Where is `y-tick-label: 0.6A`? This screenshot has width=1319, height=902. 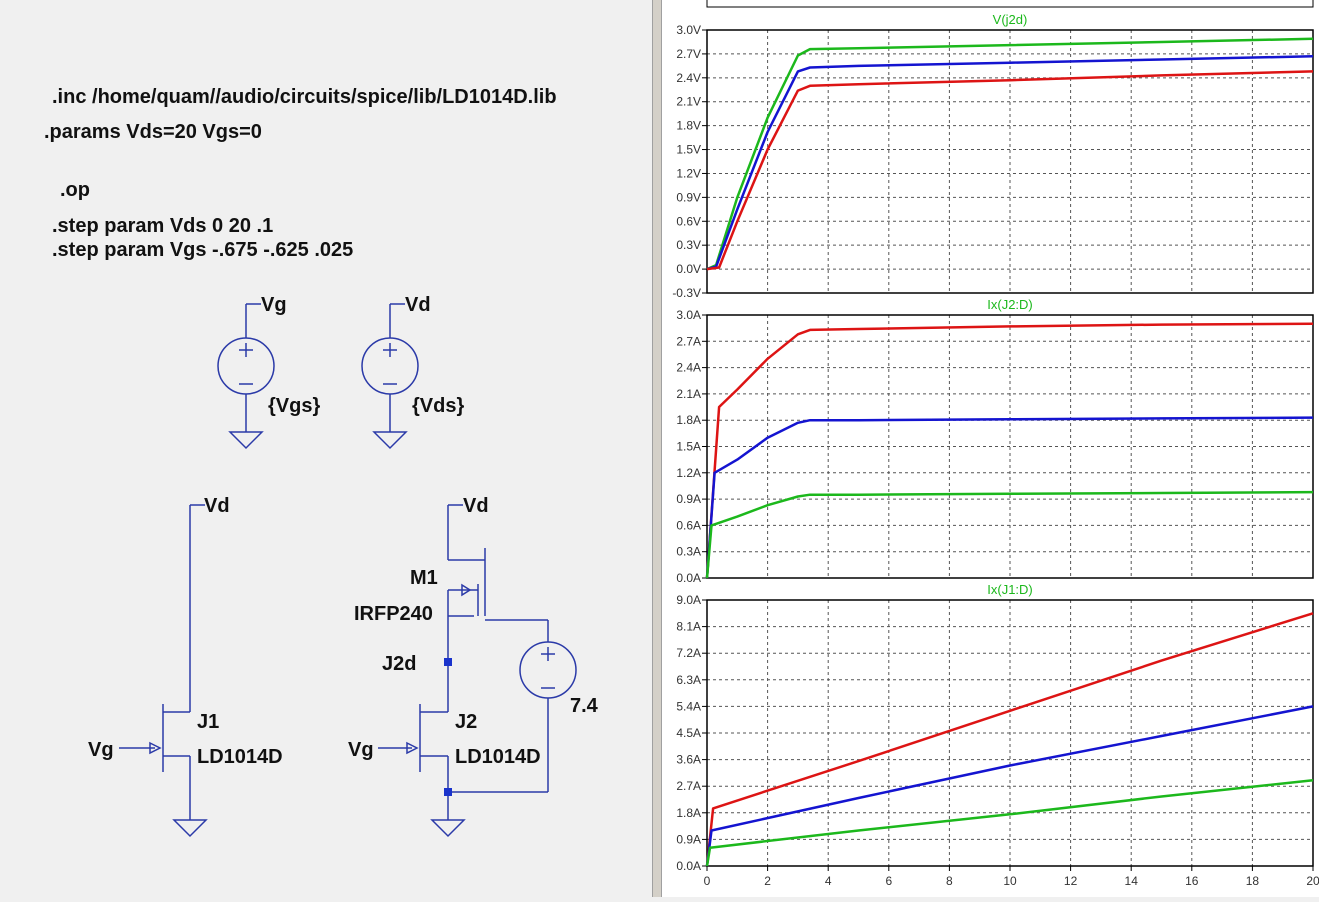
y-tick-label: 0.6A is located at coordinates (688, 525).